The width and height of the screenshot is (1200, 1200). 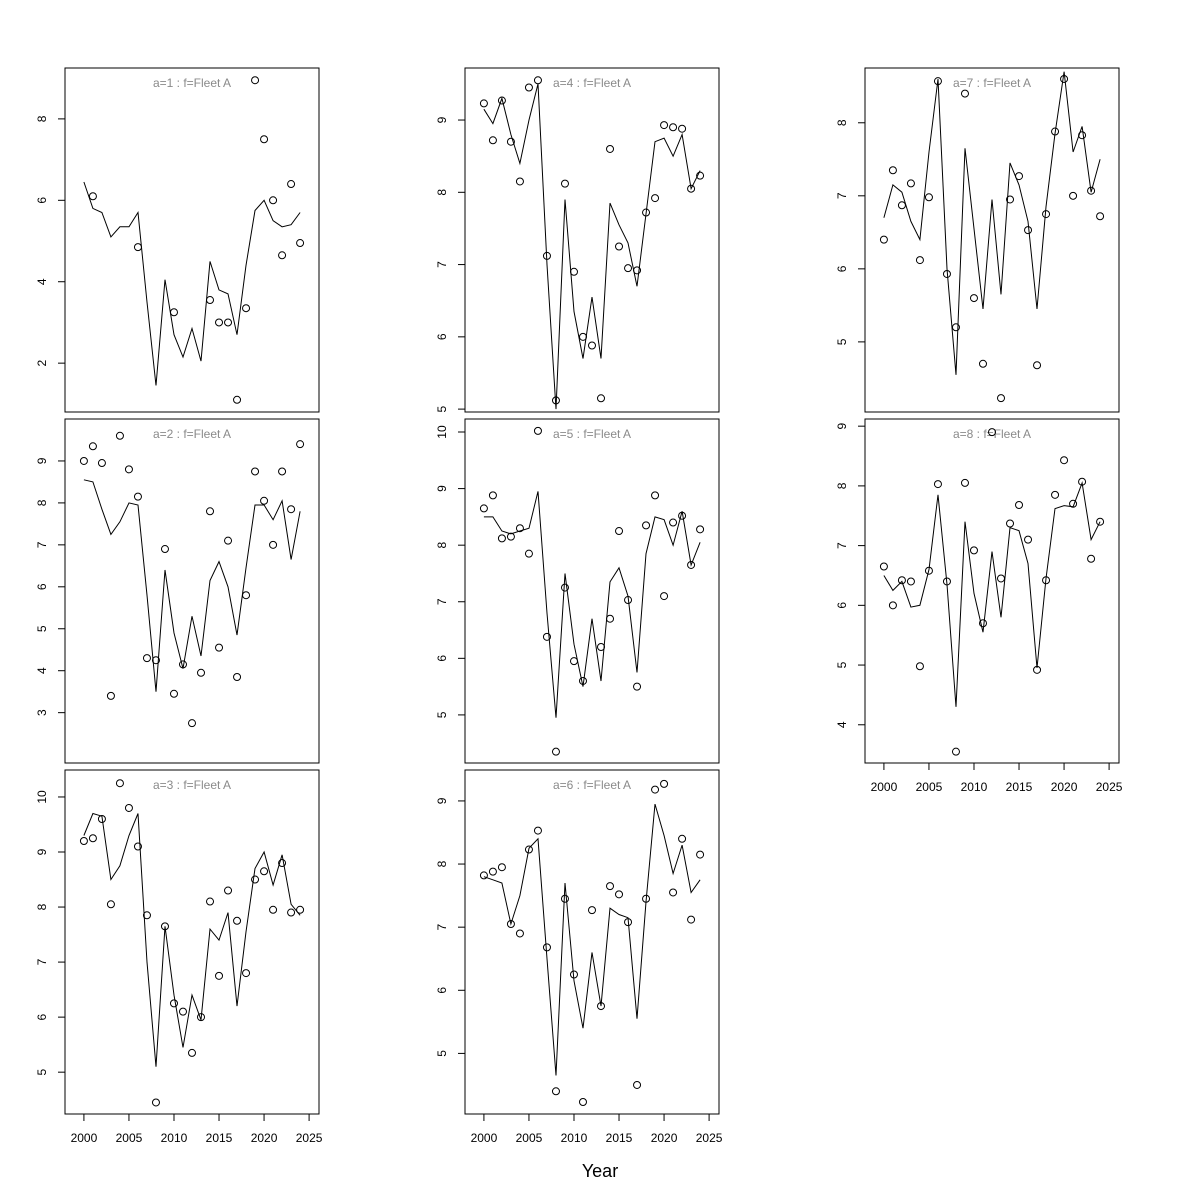 What do you see at coordinates (192, 434) in the screenshot?
I see `panel-title: a=2 : f=Fleet A` at bounding box center [192, 434].